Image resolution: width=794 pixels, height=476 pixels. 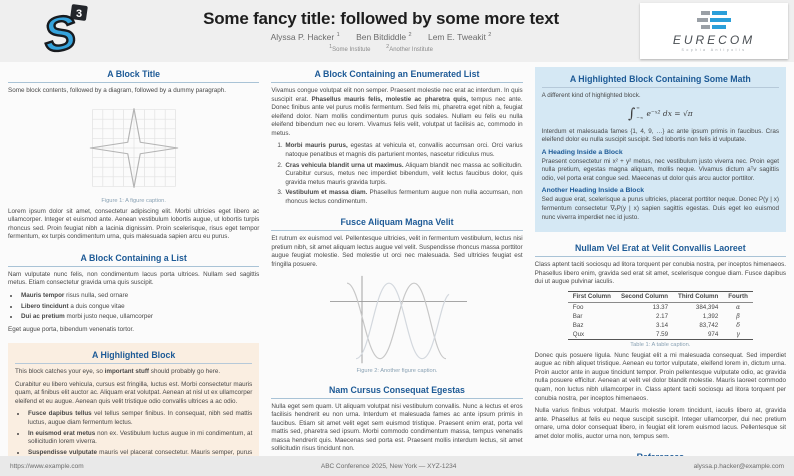 I want to click on list-item-lead: Vestibulum et massa diam., so click(x=326, y=193).